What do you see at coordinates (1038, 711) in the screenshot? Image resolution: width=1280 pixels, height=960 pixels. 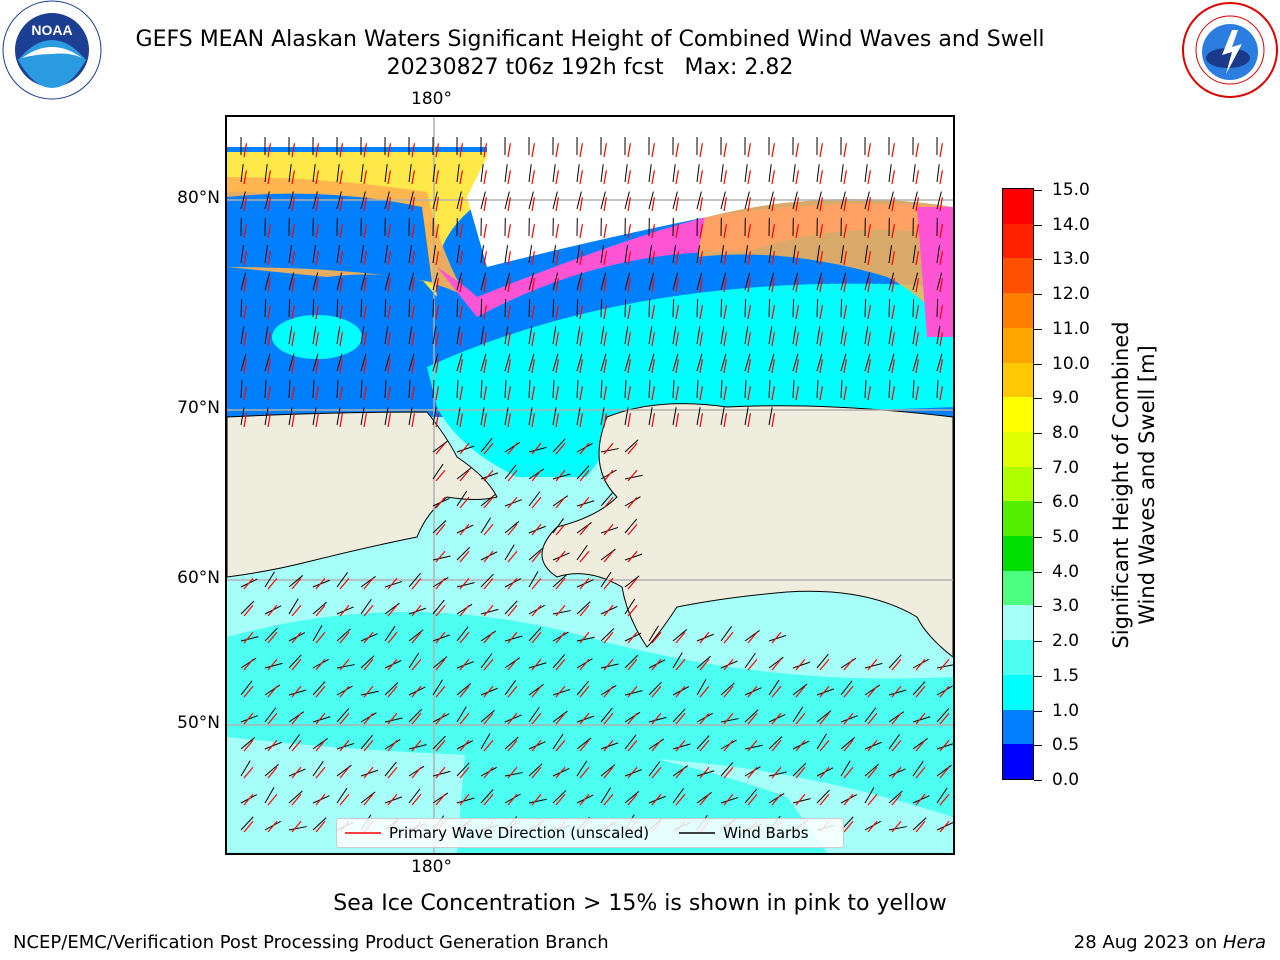 I see `colorbar-tick-mark` at bounding box center [1038, 711].